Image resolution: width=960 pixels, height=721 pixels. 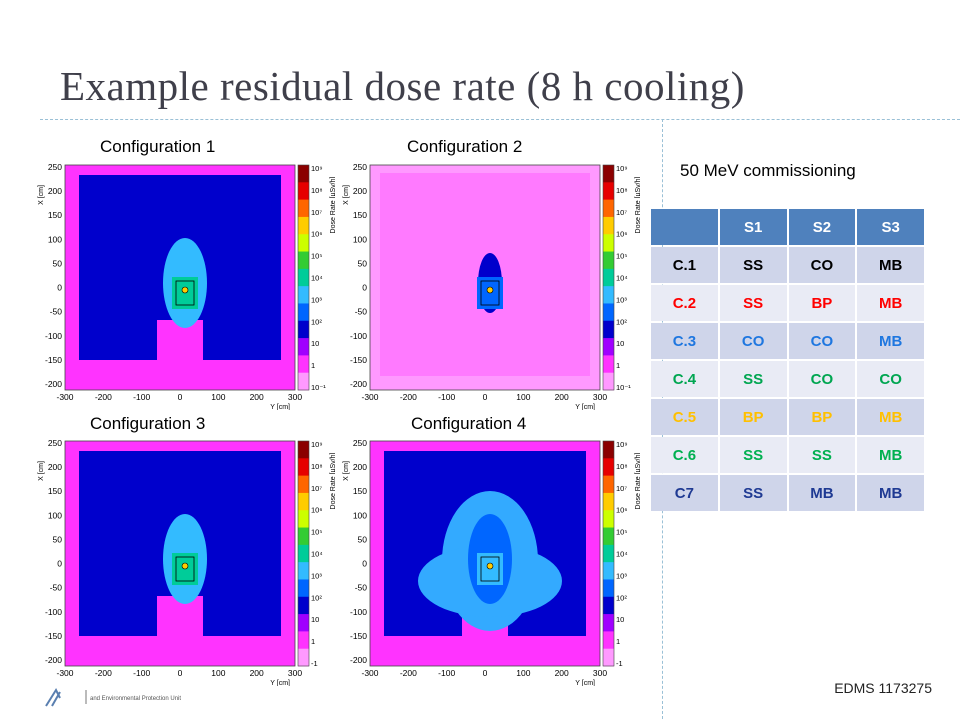 I want to click on colorbar-tick-label: 10⁸, so click(x=622, y=466).